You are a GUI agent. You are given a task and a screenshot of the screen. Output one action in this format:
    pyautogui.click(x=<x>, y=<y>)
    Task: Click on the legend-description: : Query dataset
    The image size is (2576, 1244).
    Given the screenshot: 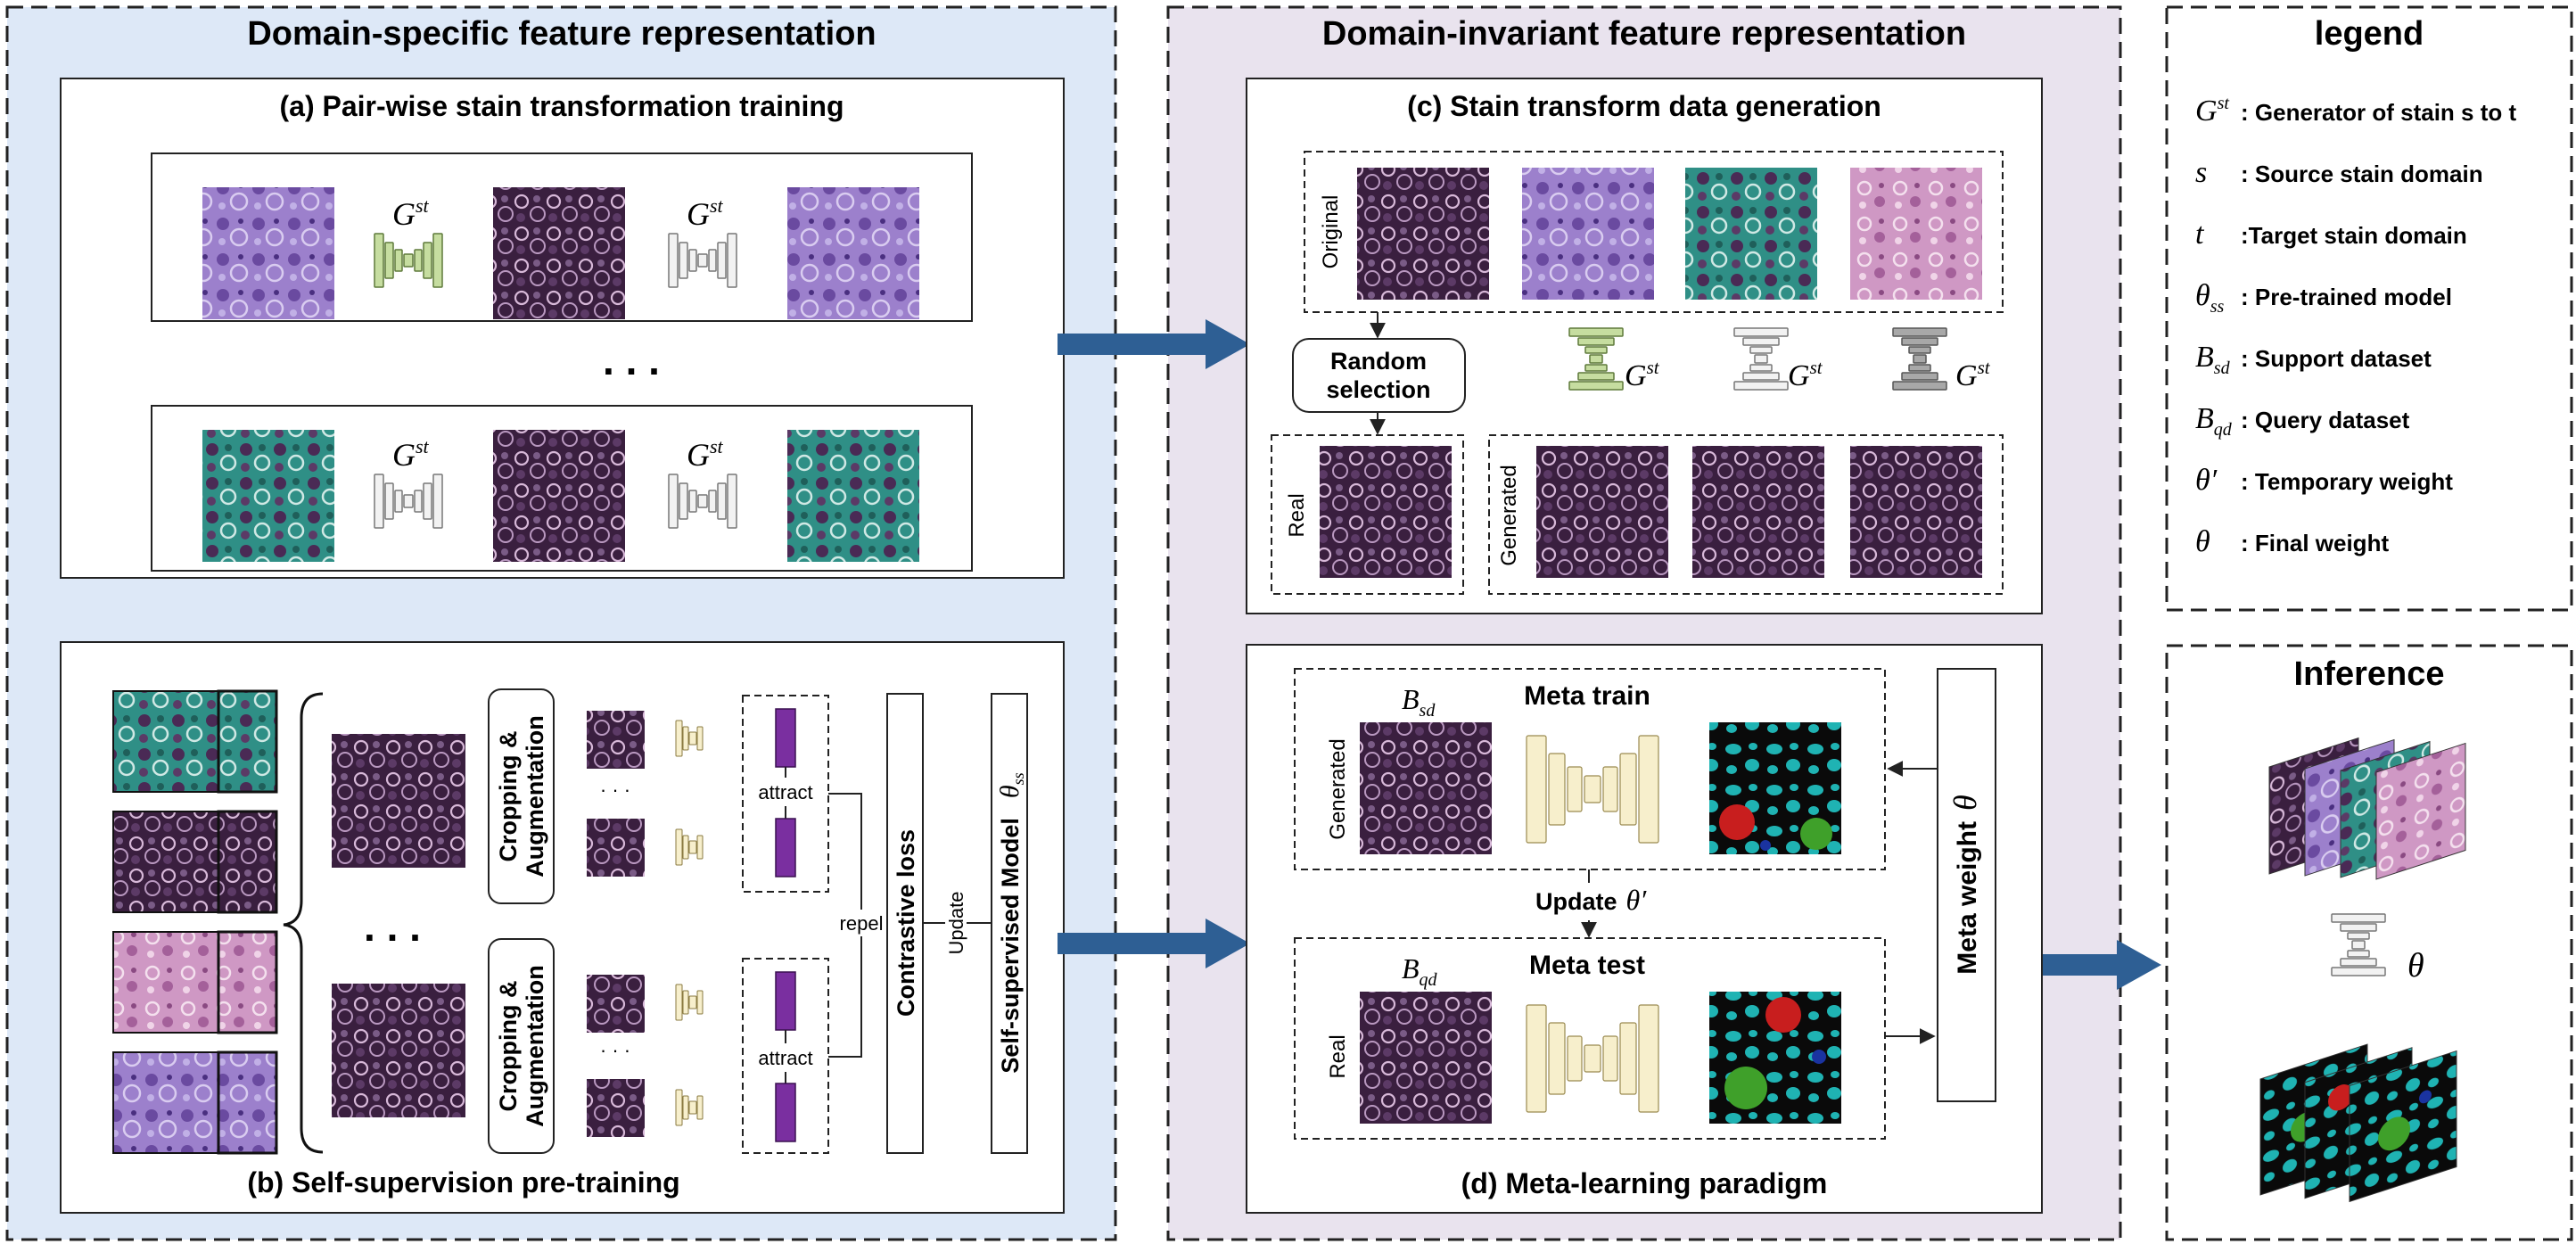 What is the action you would take?
    pyautogui.click(x=2325, y=420)
    